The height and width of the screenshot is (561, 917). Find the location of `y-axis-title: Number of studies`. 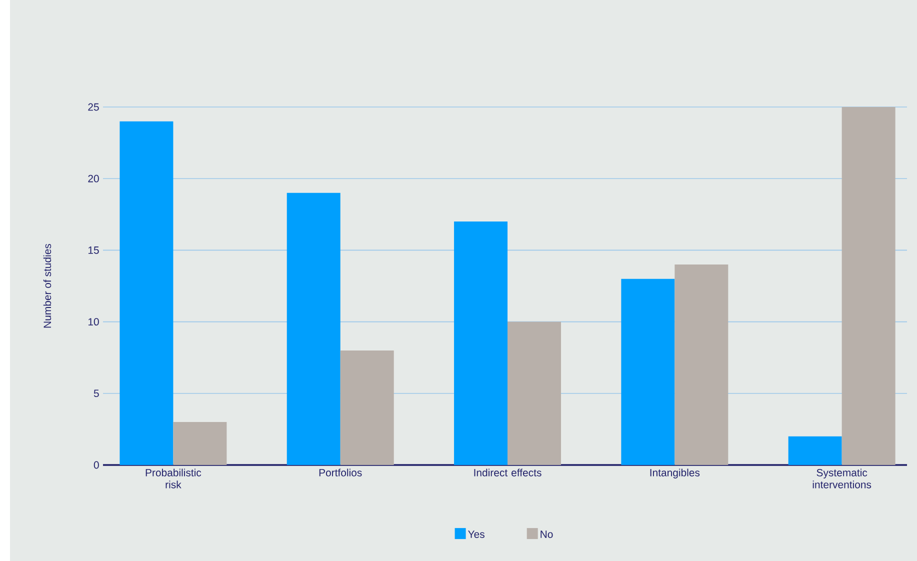

y-axis-title: Number of studies is located at coordinates (47, 286).